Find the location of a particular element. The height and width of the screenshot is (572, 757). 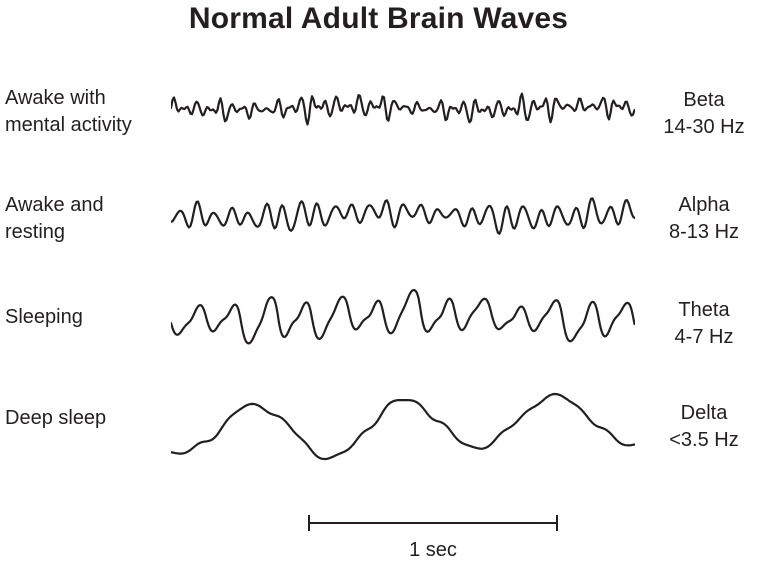

state-label-sleeping: Sleeping is located at coordinates (88, 317).